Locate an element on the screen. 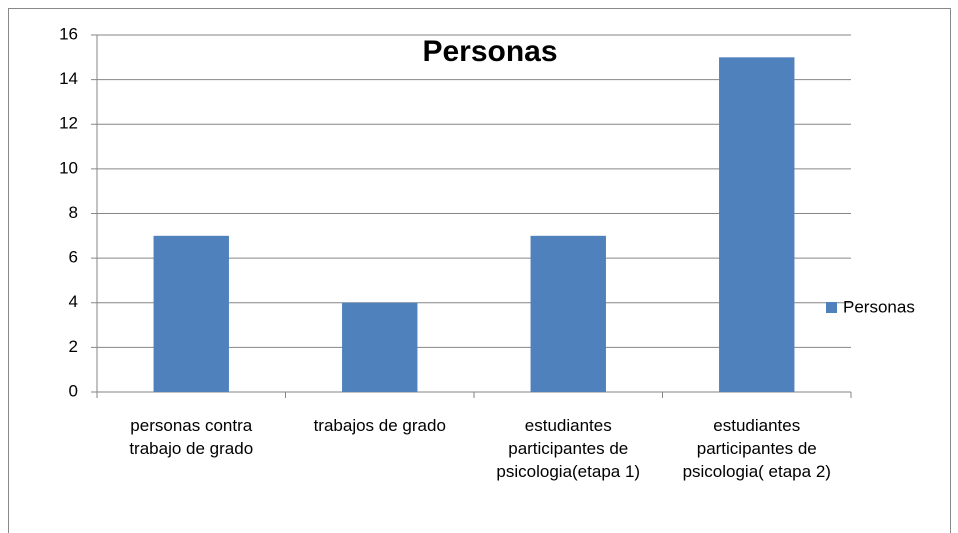  y-tick-label: 10 is located at coordinates (68, 167).